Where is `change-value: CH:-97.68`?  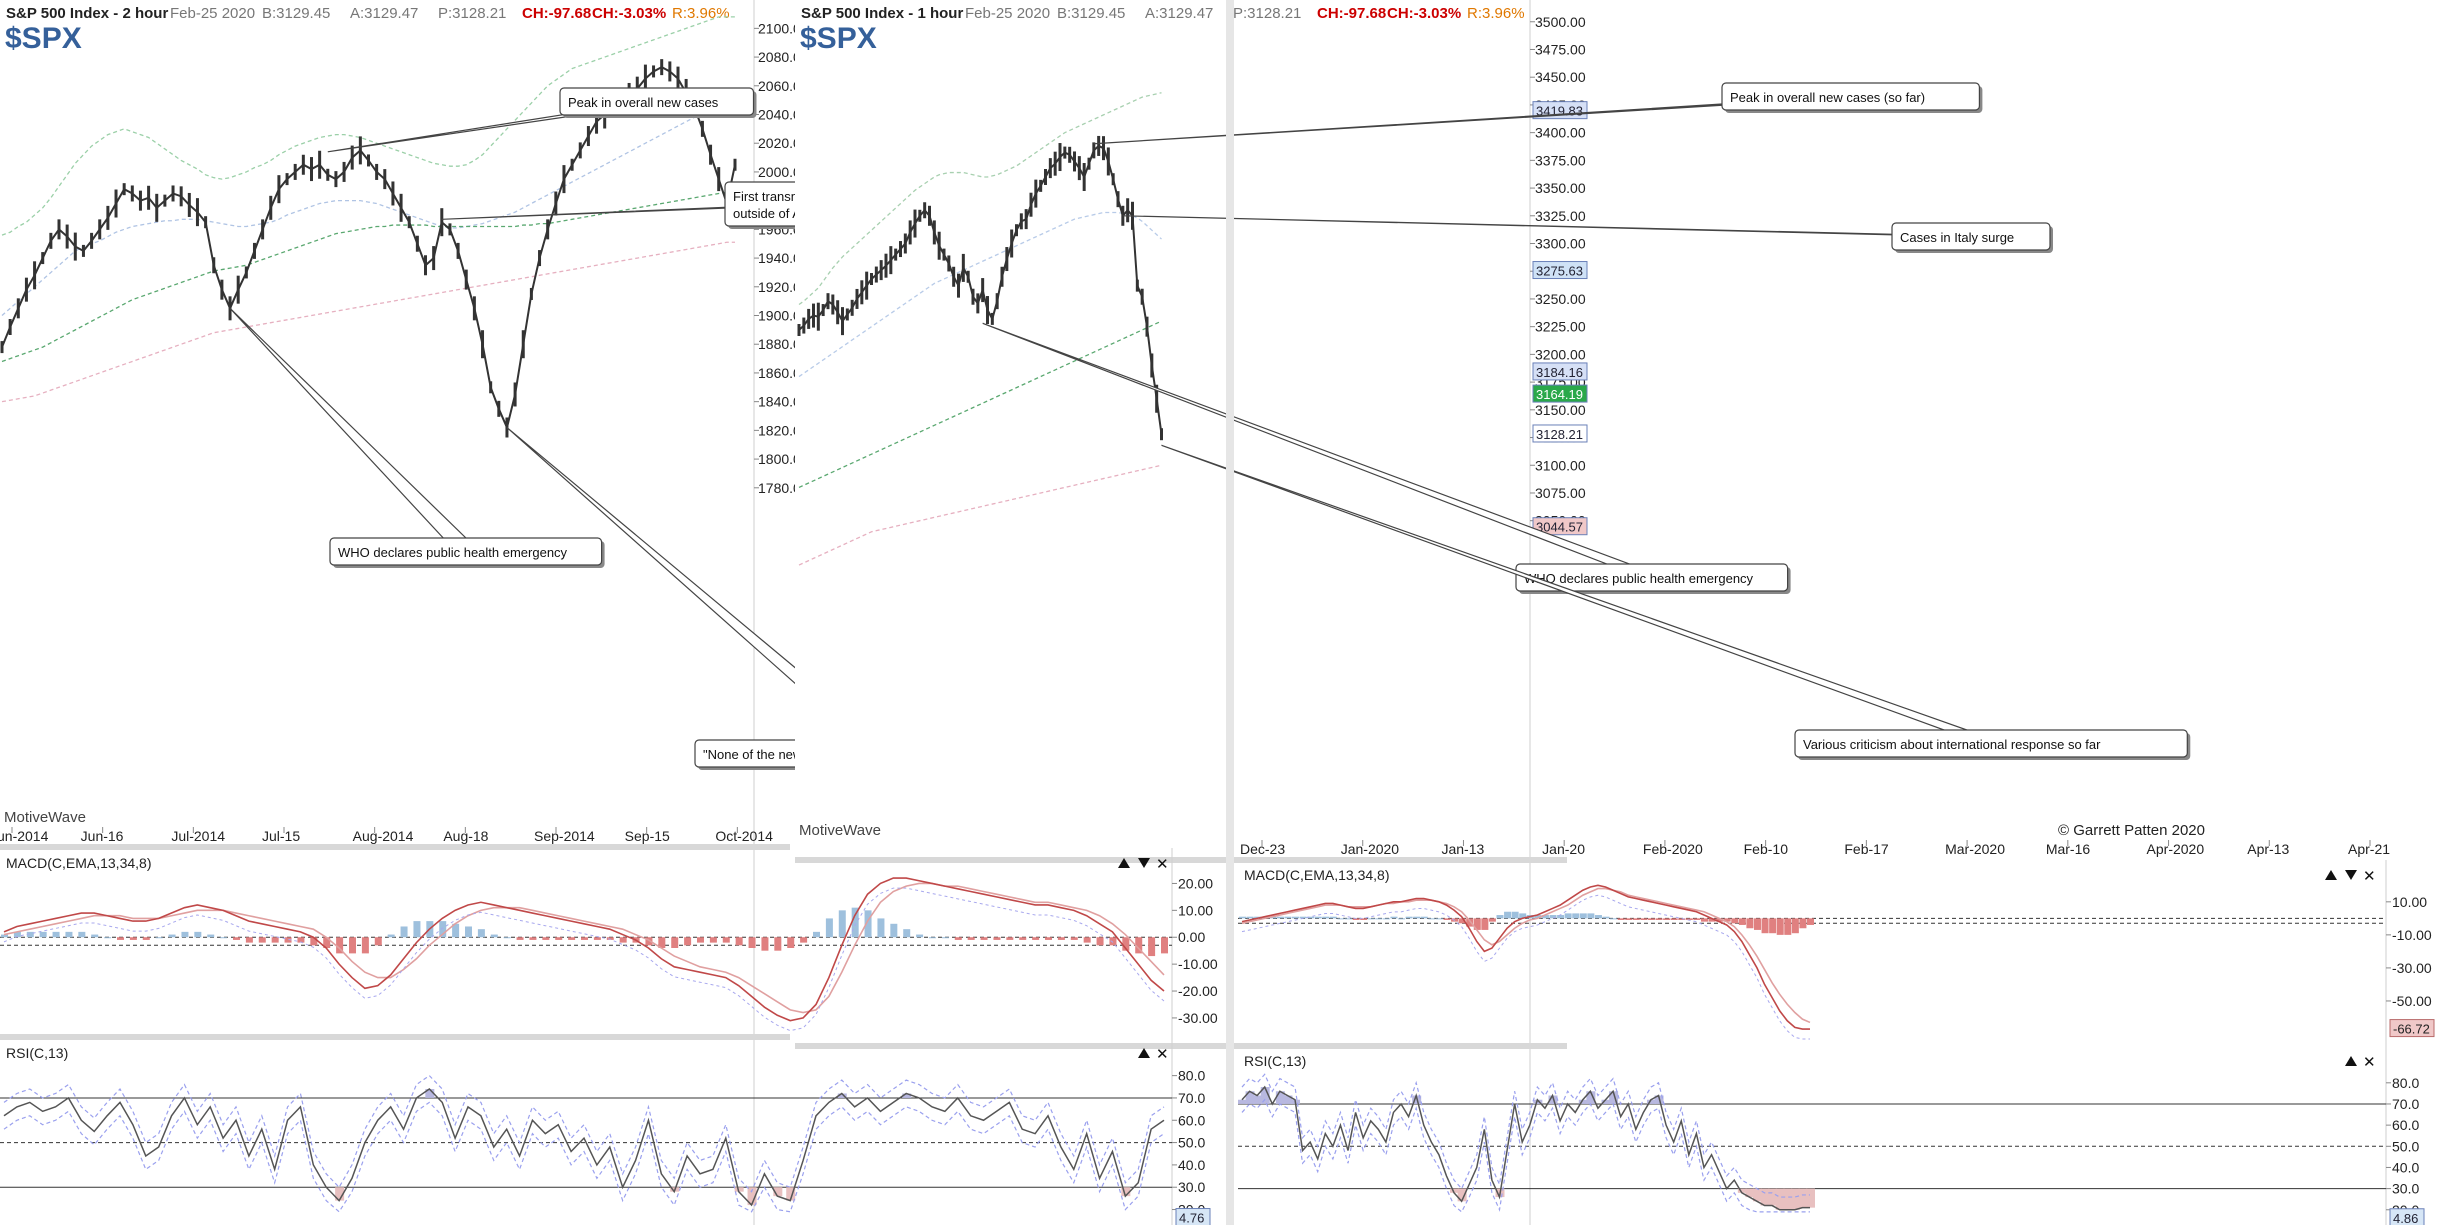
change-value: CH:-97.68 is located at coordinates (556, 13).